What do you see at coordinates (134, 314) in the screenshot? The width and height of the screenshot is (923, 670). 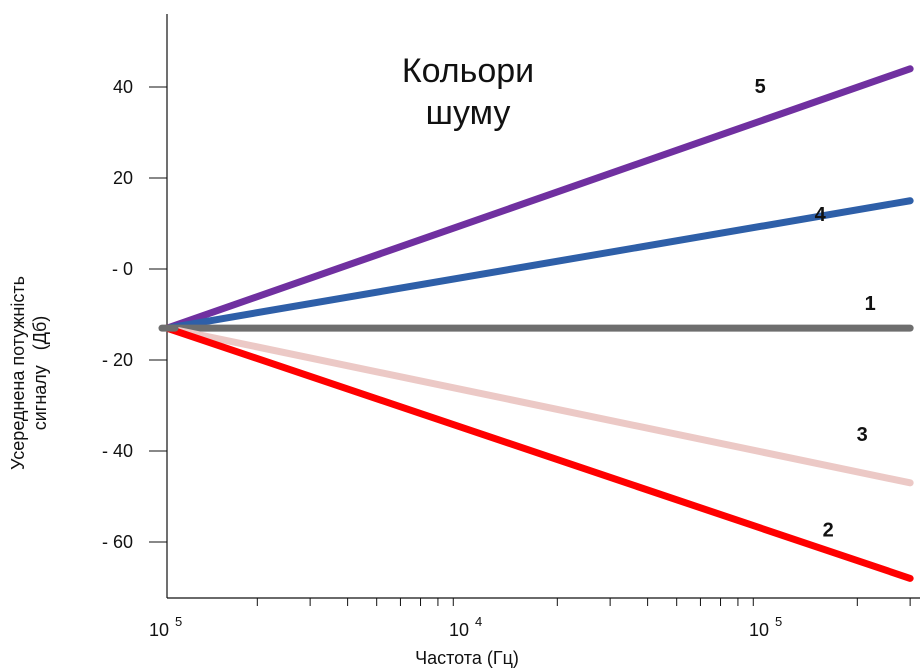 I see `y-ticks: 40 20 - 0 - 20 - 40 - 60` at bounding box center [134, 314].